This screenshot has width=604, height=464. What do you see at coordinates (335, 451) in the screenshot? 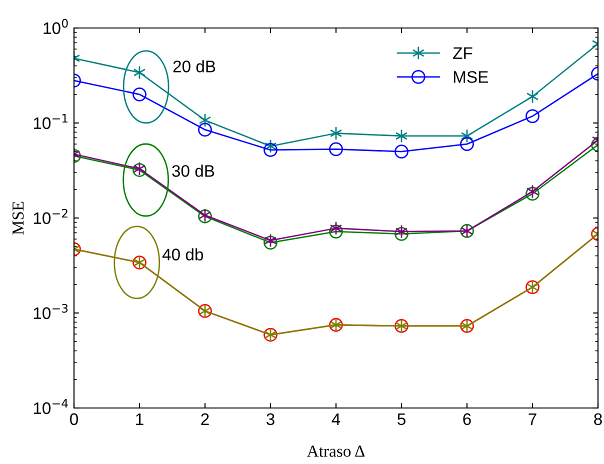
I see `x-axis-title: Atraso Δ` at bounding box center [335, 451].